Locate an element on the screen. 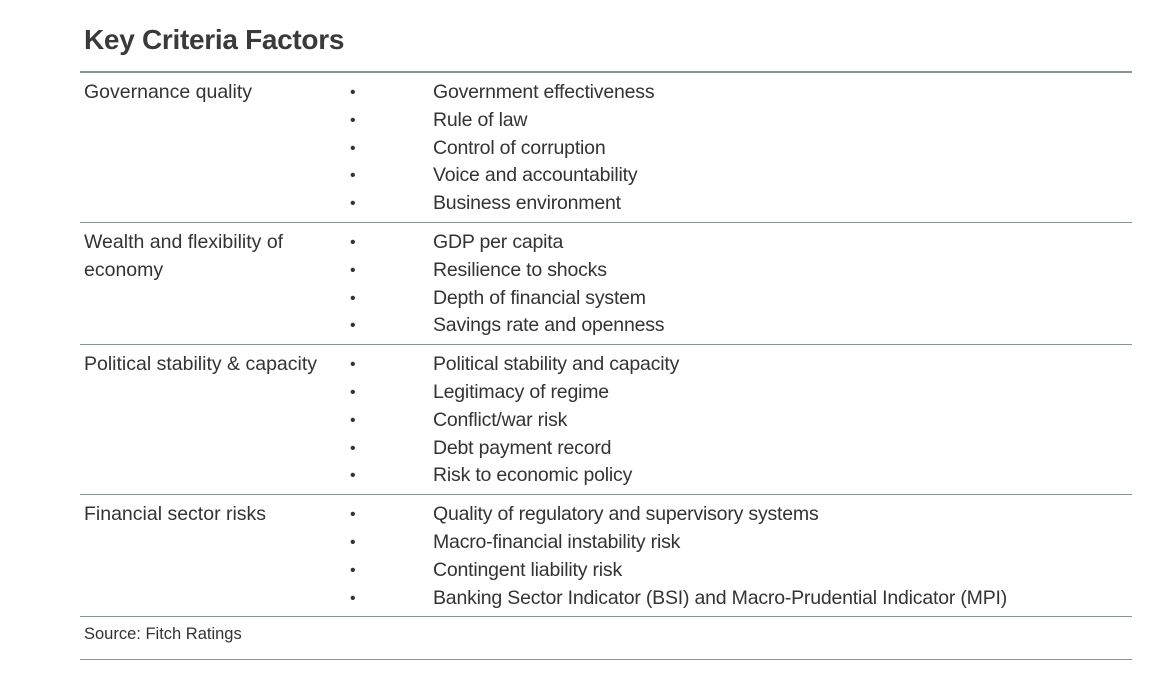 This screenshot has width=1165, height=683. factor-text: Legitimacy of regime is located at coordinates (521, 391).